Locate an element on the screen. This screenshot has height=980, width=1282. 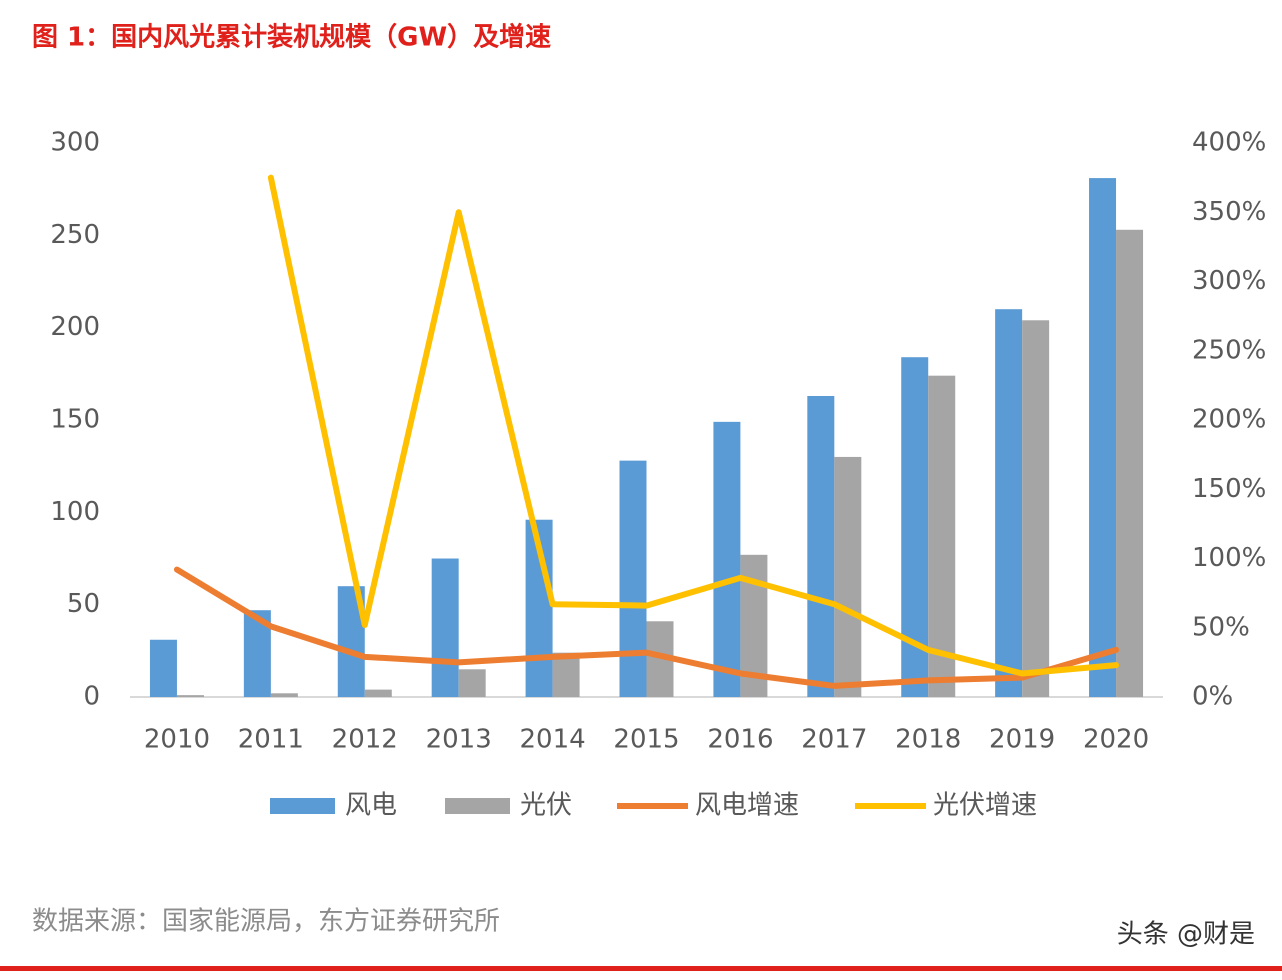
chart-title: 图 1：国内风光累计装机规模（GW）及增速 is located at coordinates (291, 37).